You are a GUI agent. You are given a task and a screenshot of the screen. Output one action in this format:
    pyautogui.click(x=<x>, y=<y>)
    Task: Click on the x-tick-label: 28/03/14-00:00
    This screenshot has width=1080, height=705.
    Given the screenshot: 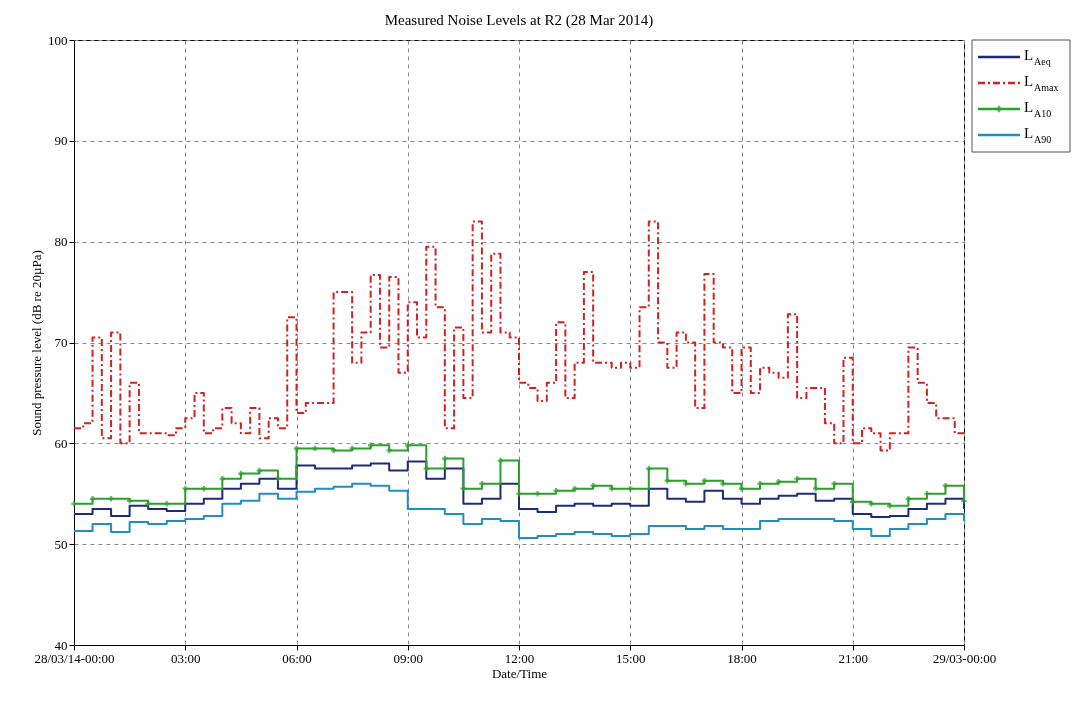 What is the action you would take?
    pyautogui.click(x=74, y=658)
    